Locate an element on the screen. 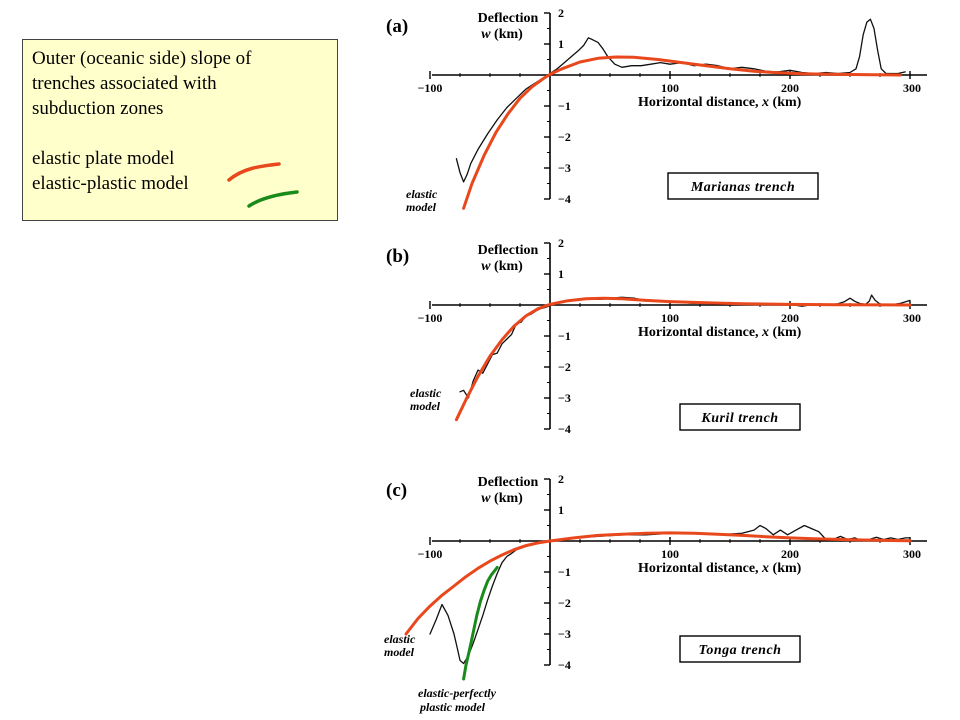 The width and height of the screenshot is (960, 720). panel-b-x-tick-label: 100 is located at coordinates (670, 318).